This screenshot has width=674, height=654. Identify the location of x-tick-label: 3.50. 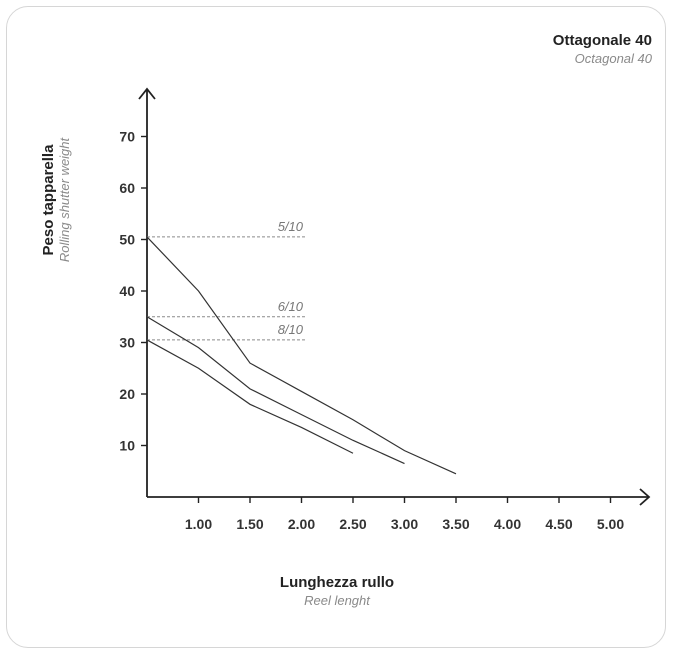
(455, 524).